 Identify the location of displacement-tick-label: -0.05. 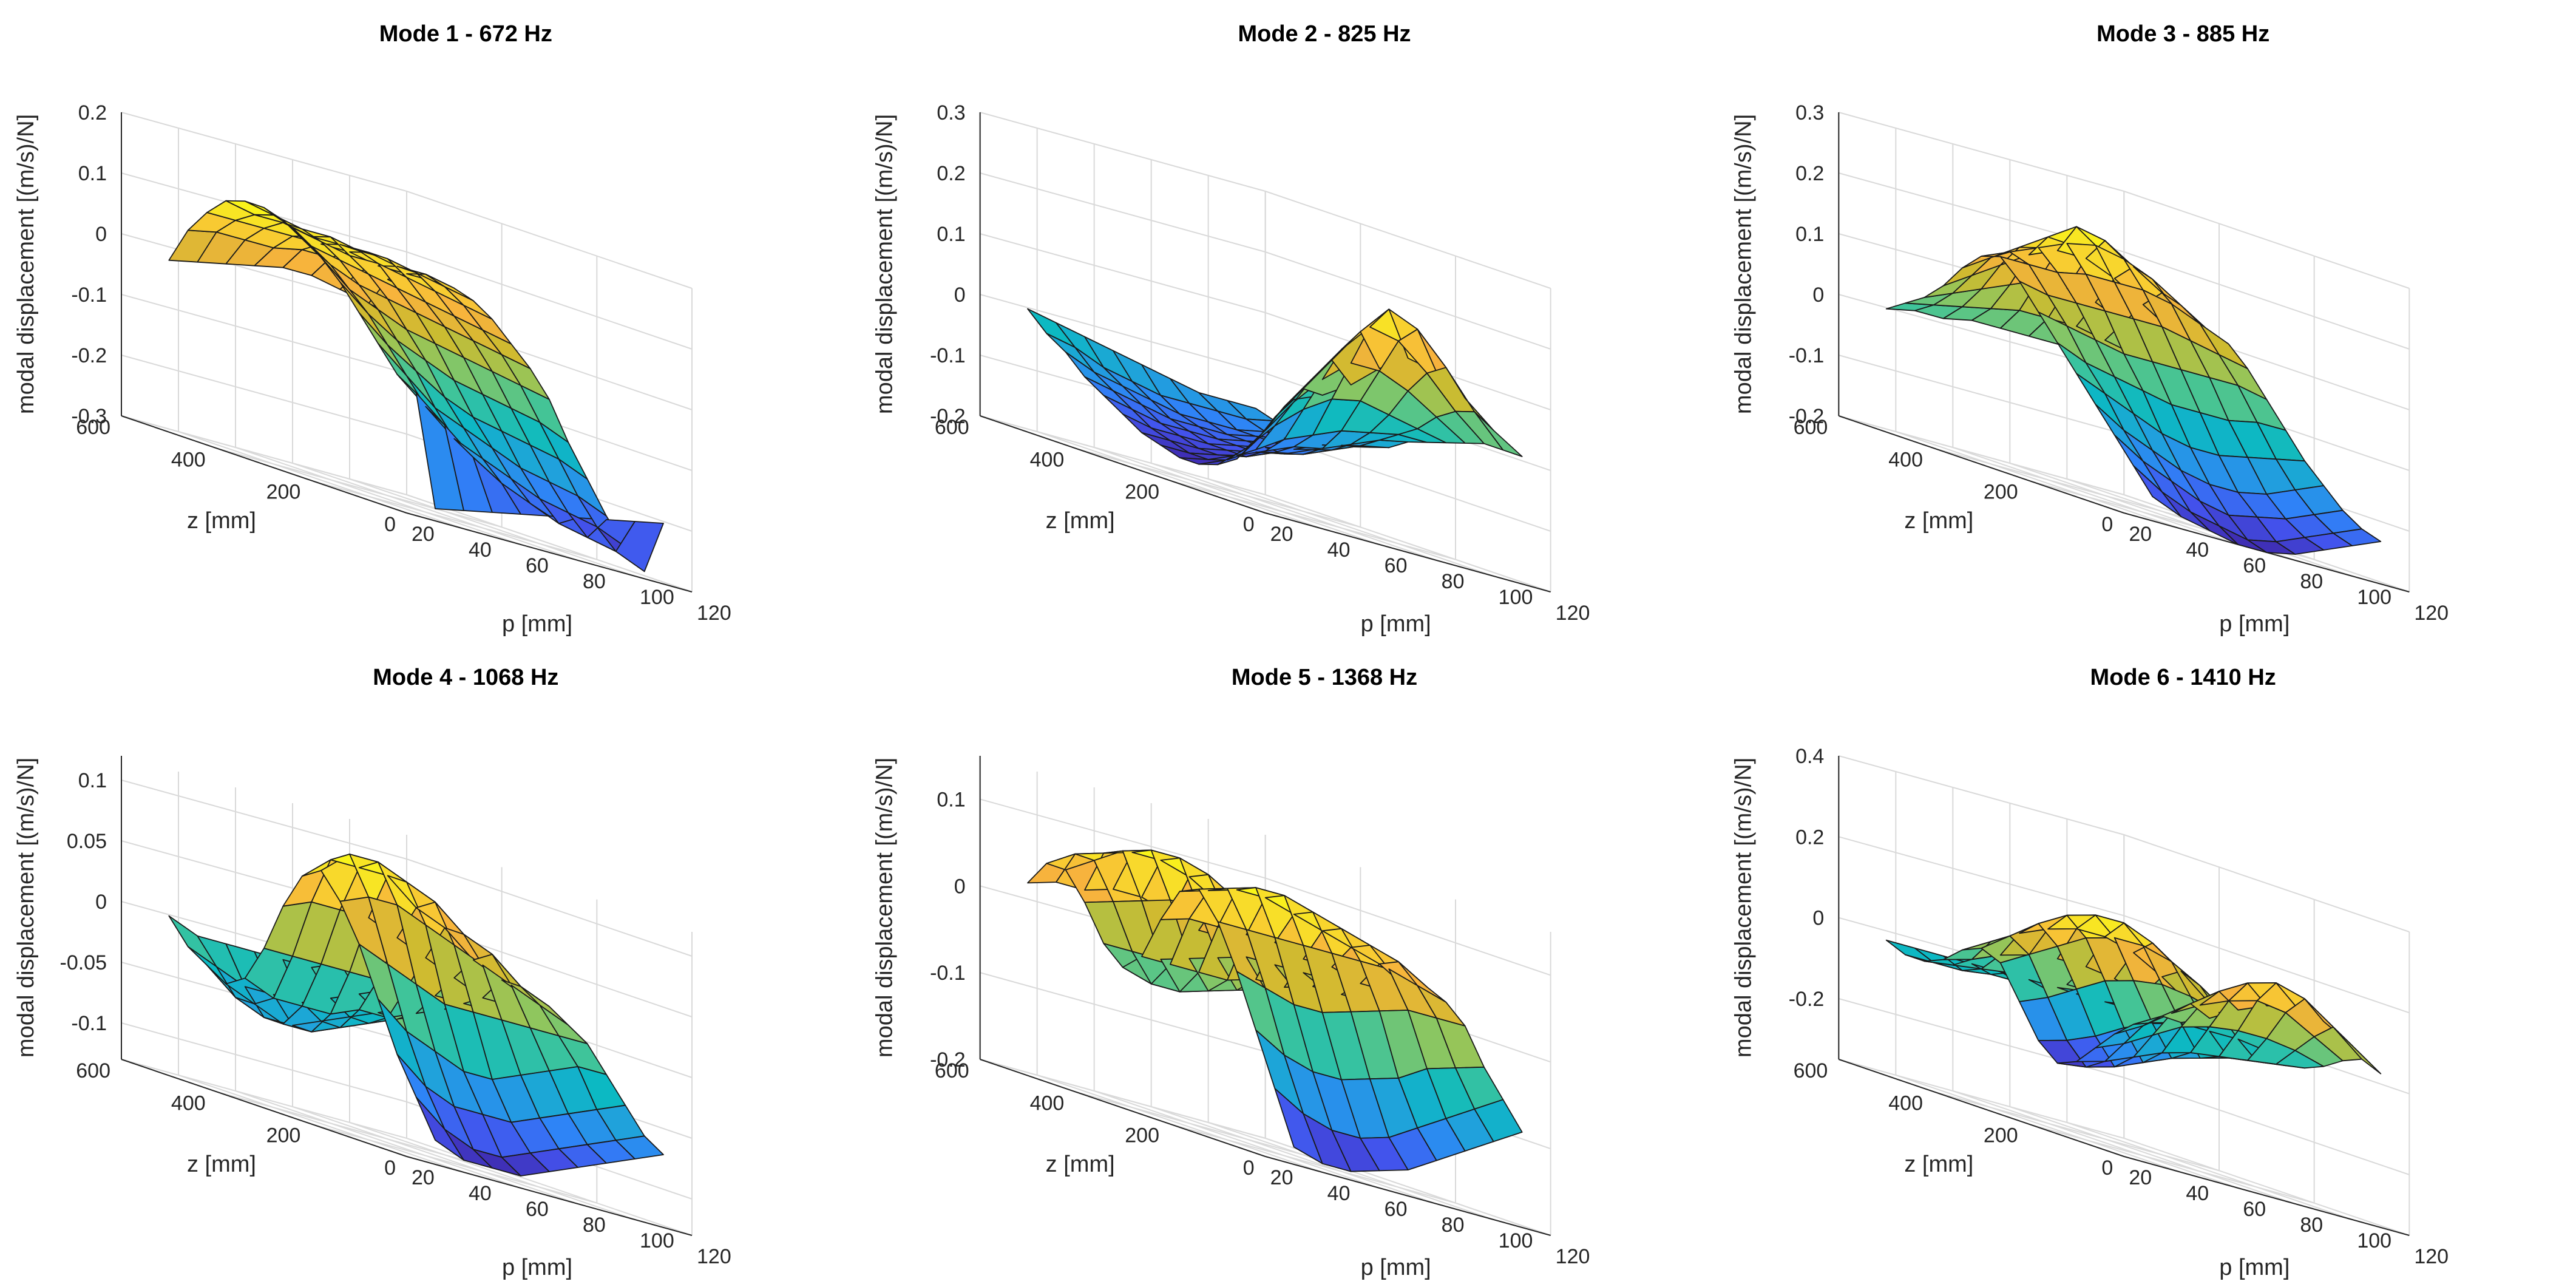
(83, 962).